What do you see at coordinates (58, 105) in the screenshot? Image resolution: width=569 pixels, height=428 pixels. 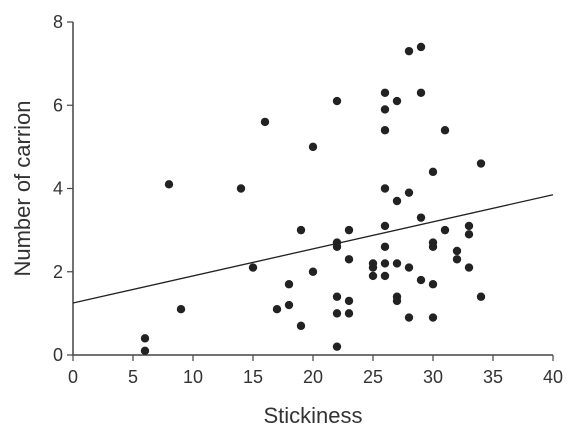 I see `y-tick-label: 6` at bounding box center [58, 105].